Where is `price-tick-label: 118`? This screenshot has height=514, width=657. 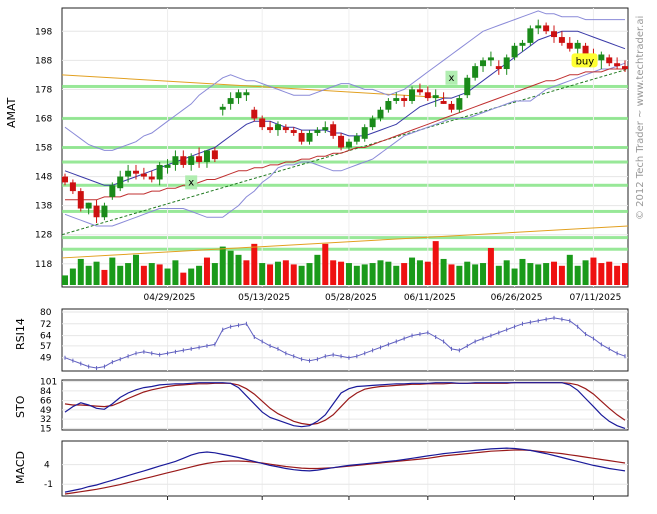 price-tick-label: 118 is located at coordinates (43, 265).